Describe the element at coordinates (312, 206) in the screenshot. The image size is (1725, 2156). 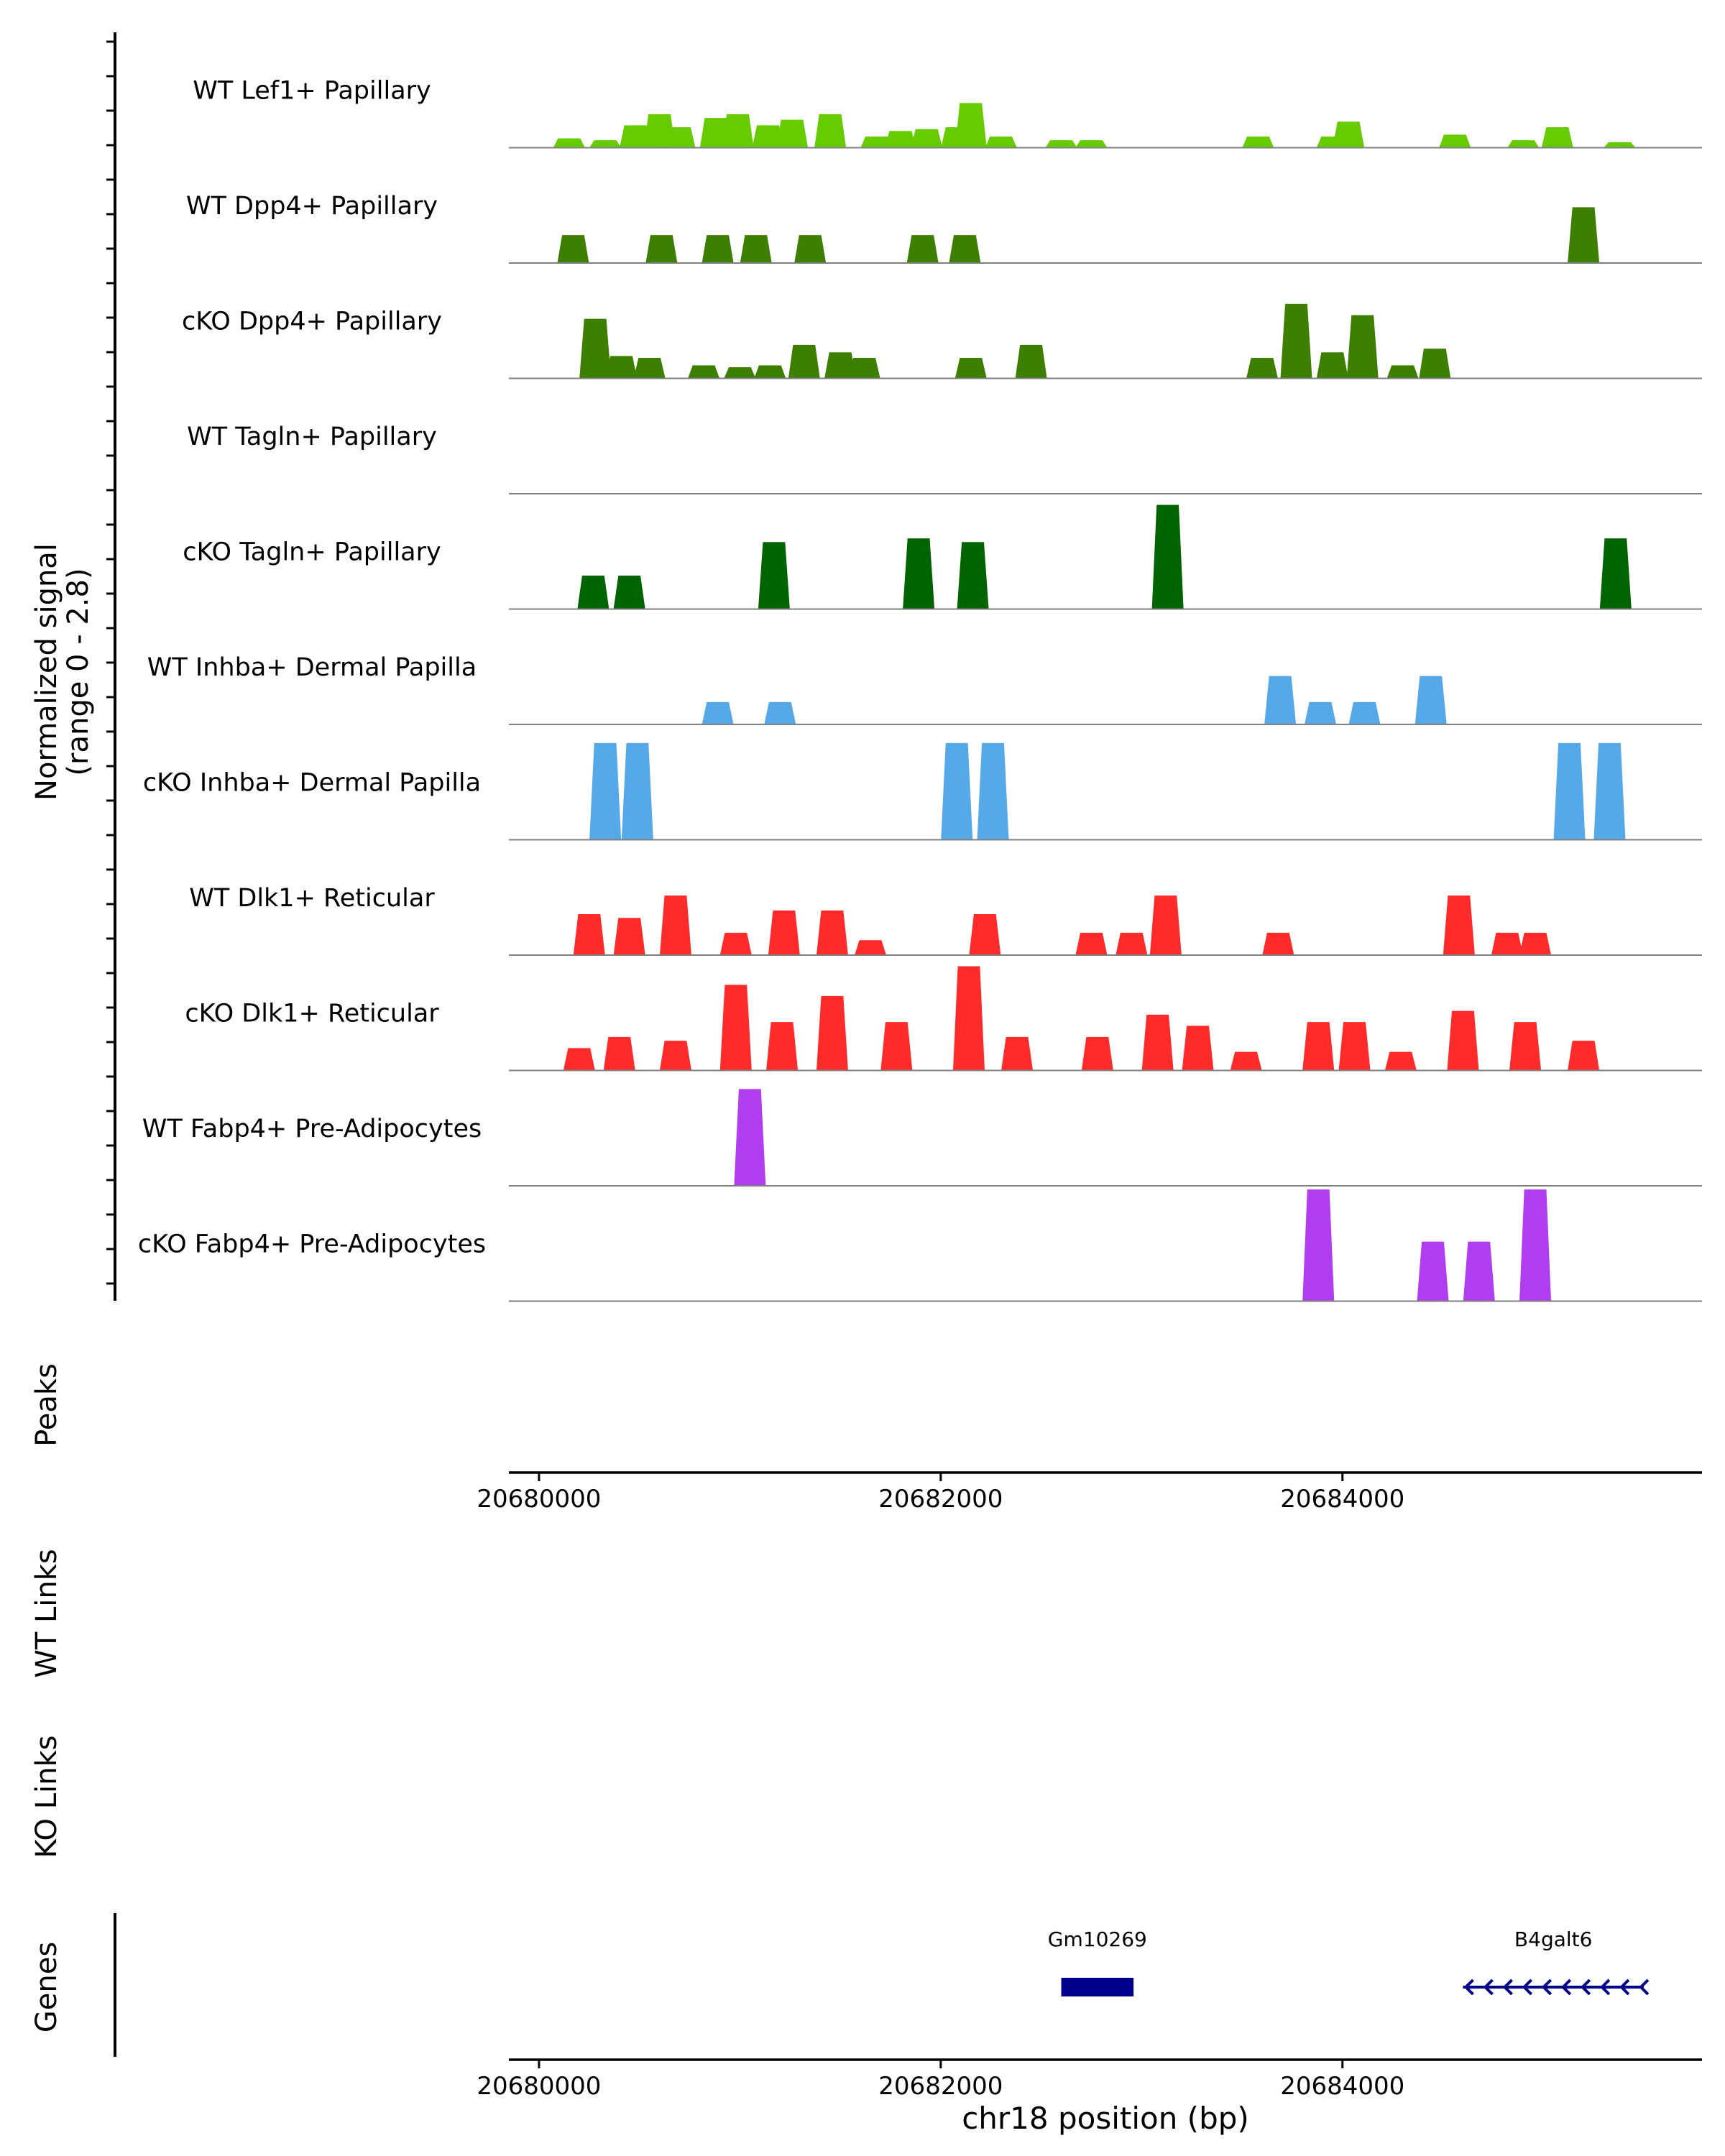
I see `track-label: WT Dpp4+ Papillary` at that location.